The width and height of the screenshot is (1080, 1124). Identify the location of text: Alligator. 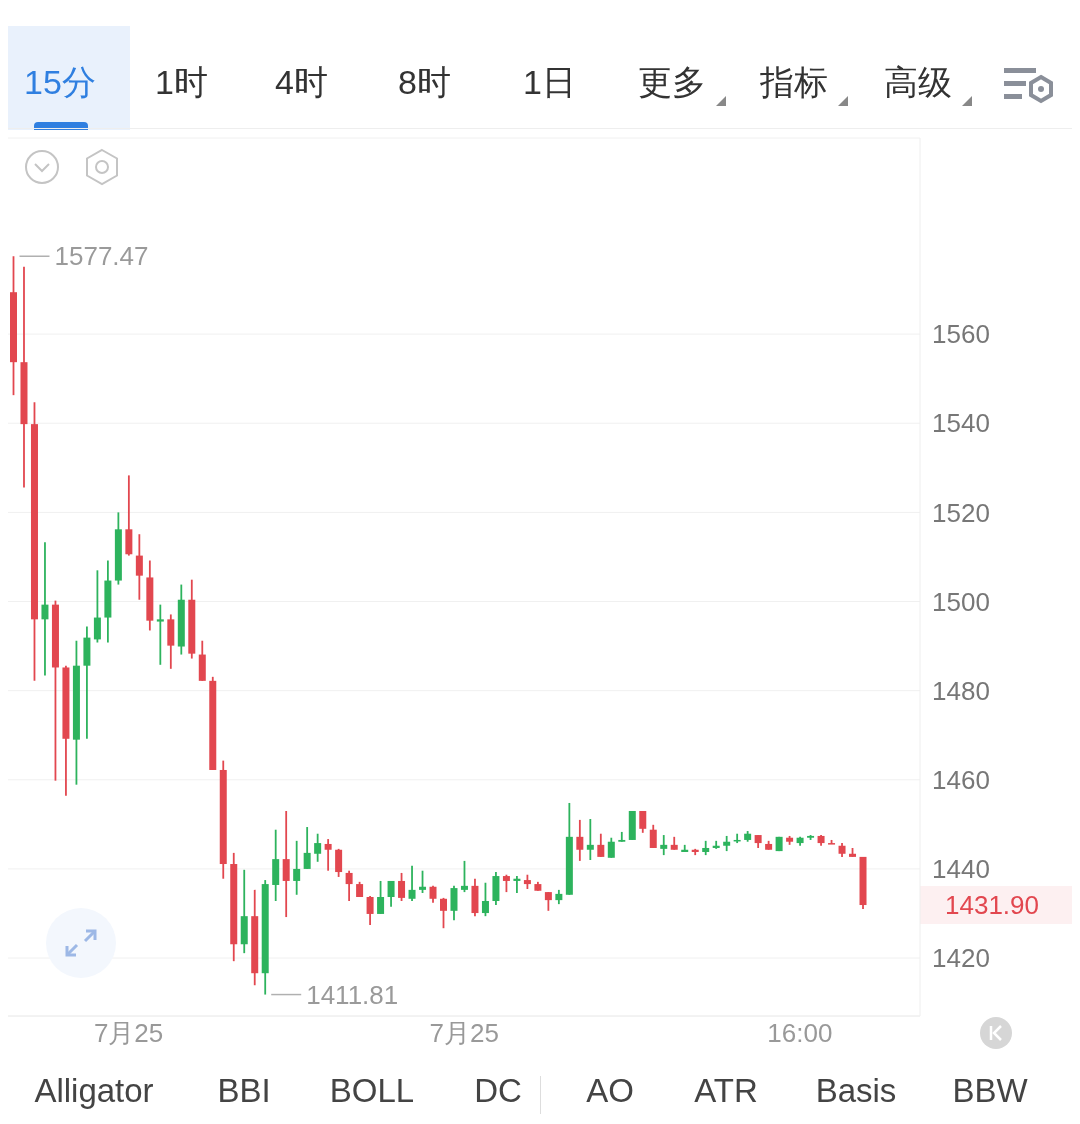
(94, 1091).